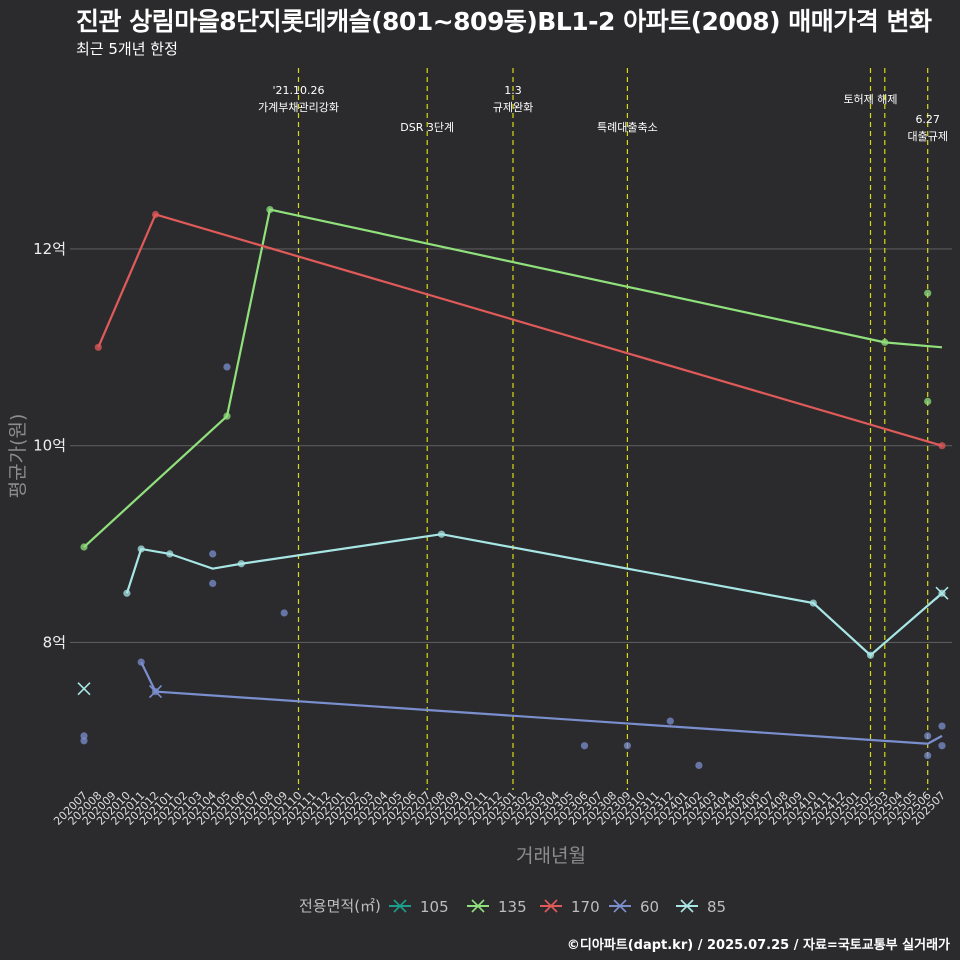 The width and height of the screenshot is (960, 960). I want to click on event-label-202309-0: 특례대출축소, so click(627, 127).